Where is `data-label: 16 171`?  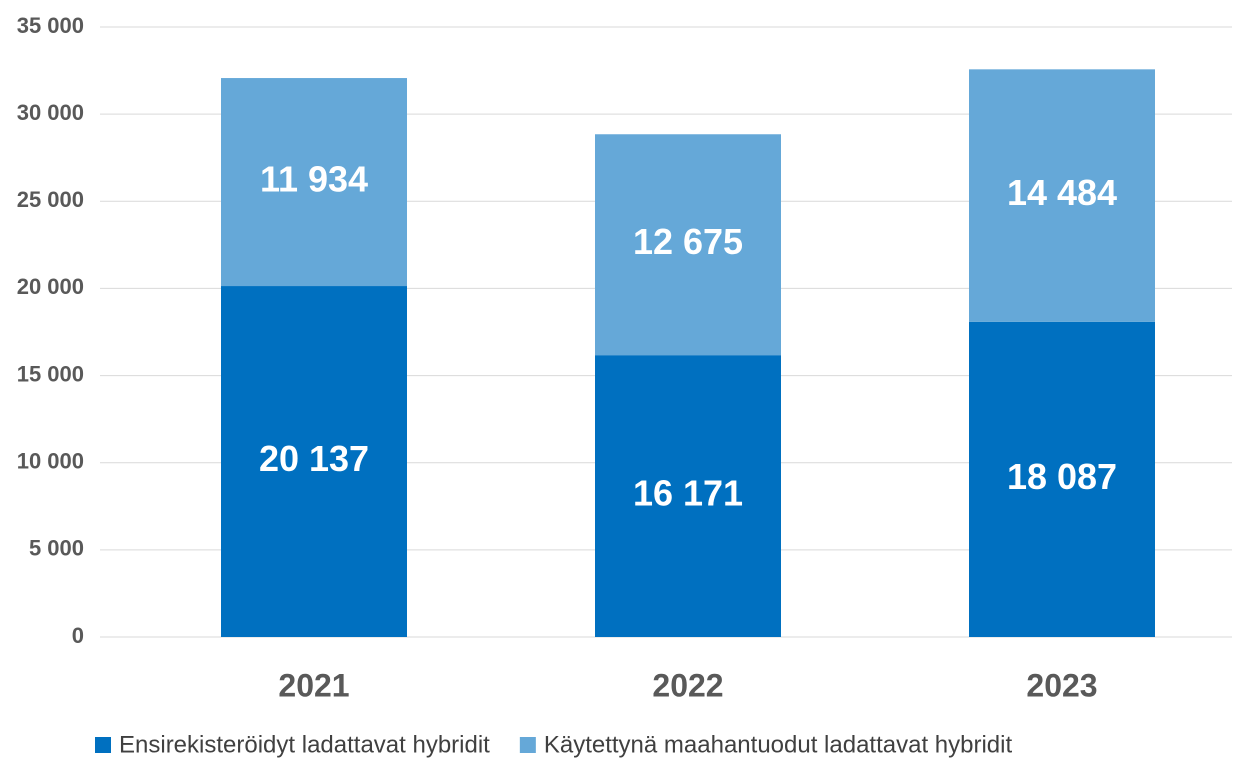
data-label: 16 171 is located at coordinates (688, 493).